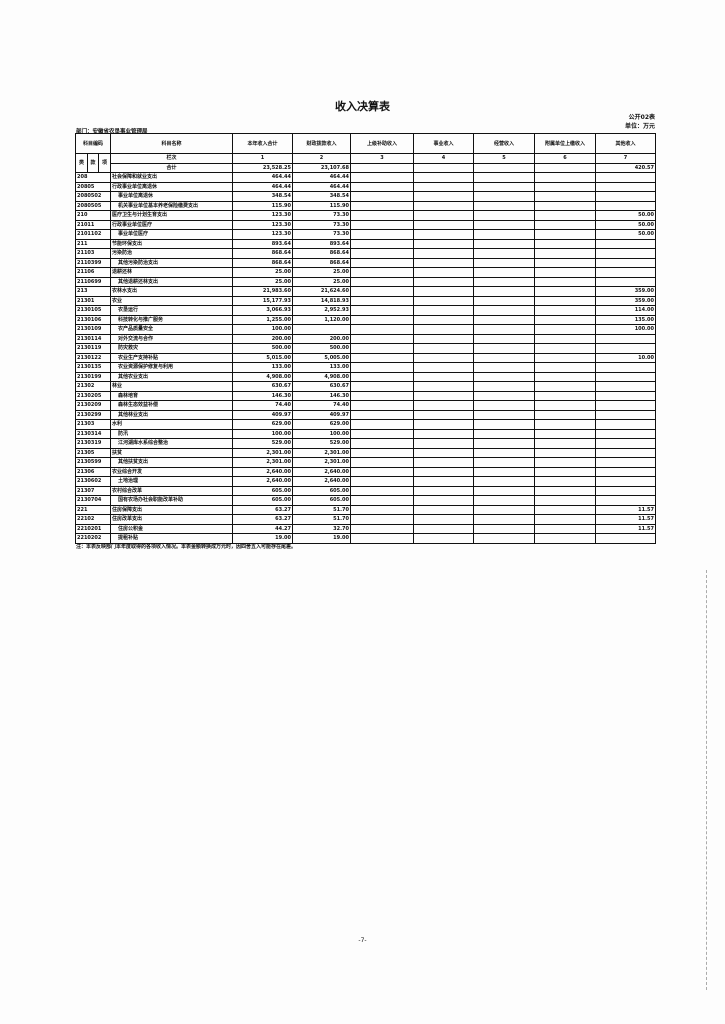 This screenshot has height=1024, width=725. I want to click on row-name: 农业, so click(171, 300).